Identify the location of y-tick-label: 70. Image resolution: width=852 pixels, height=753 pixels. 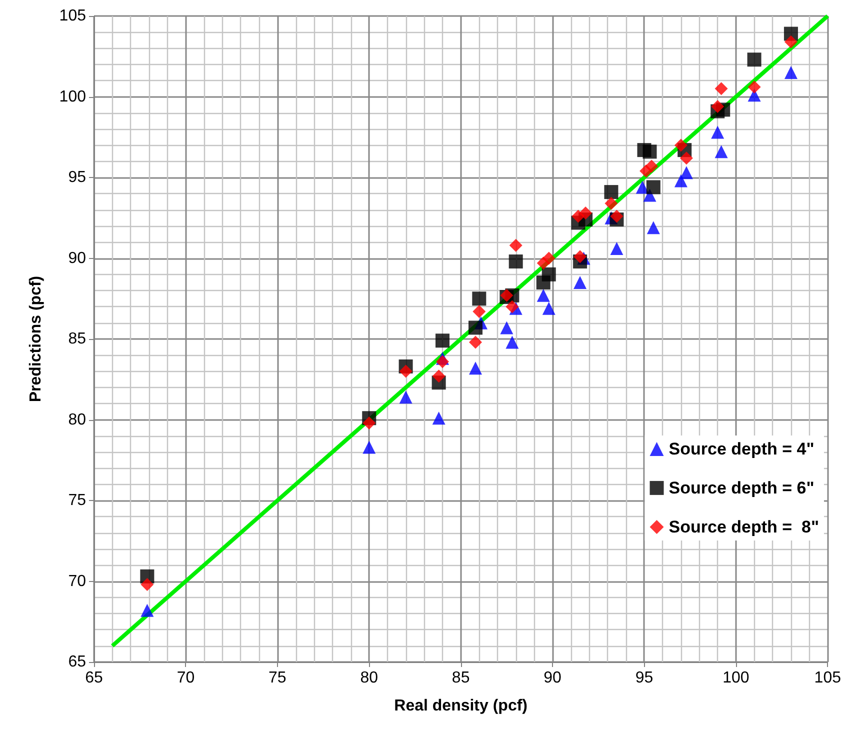
(77, 581).